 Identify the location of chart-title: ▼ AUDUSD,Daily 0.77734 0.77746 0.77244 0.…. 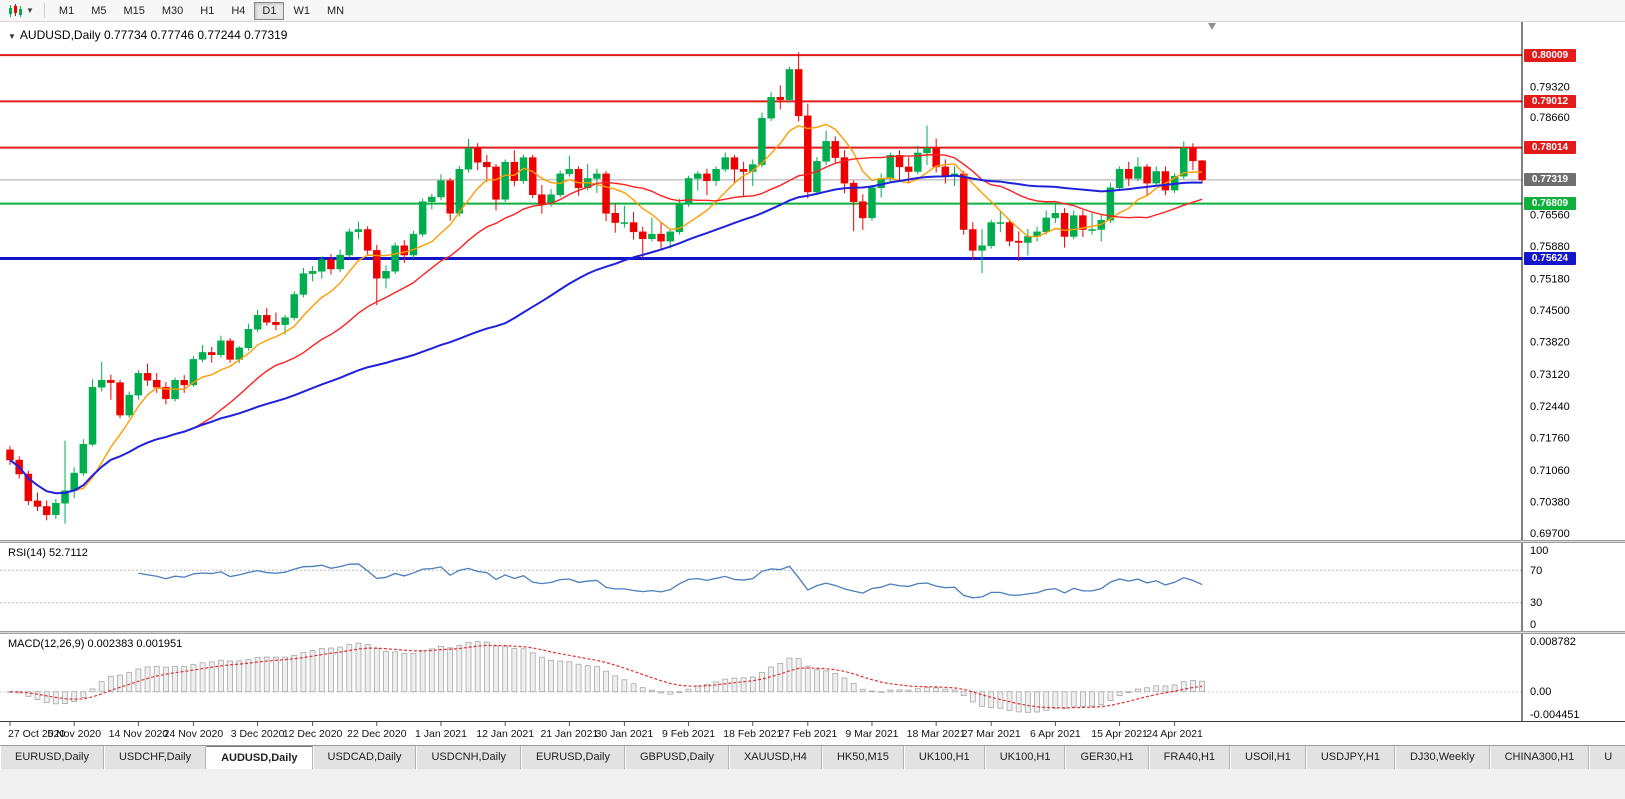
(147, 35).